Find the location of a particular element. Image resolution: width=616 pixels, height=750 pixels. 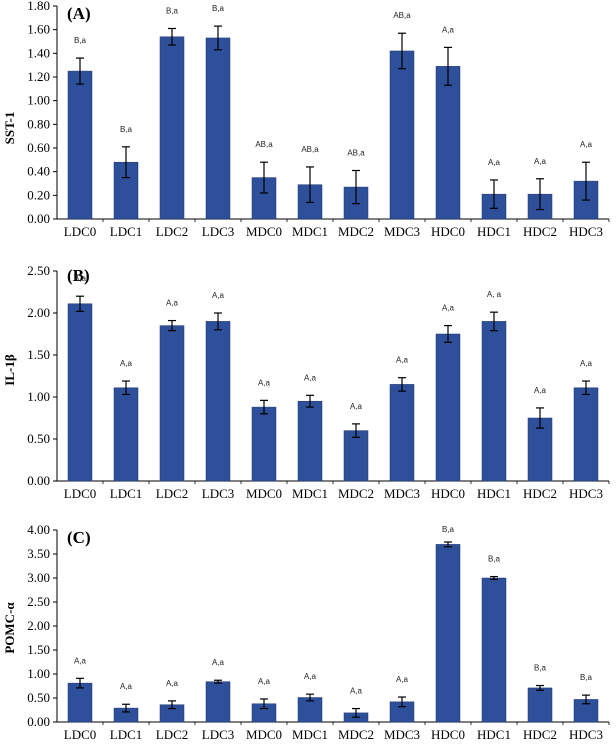

y-tick-label: 1.80 is located at coordinates (38, 6).